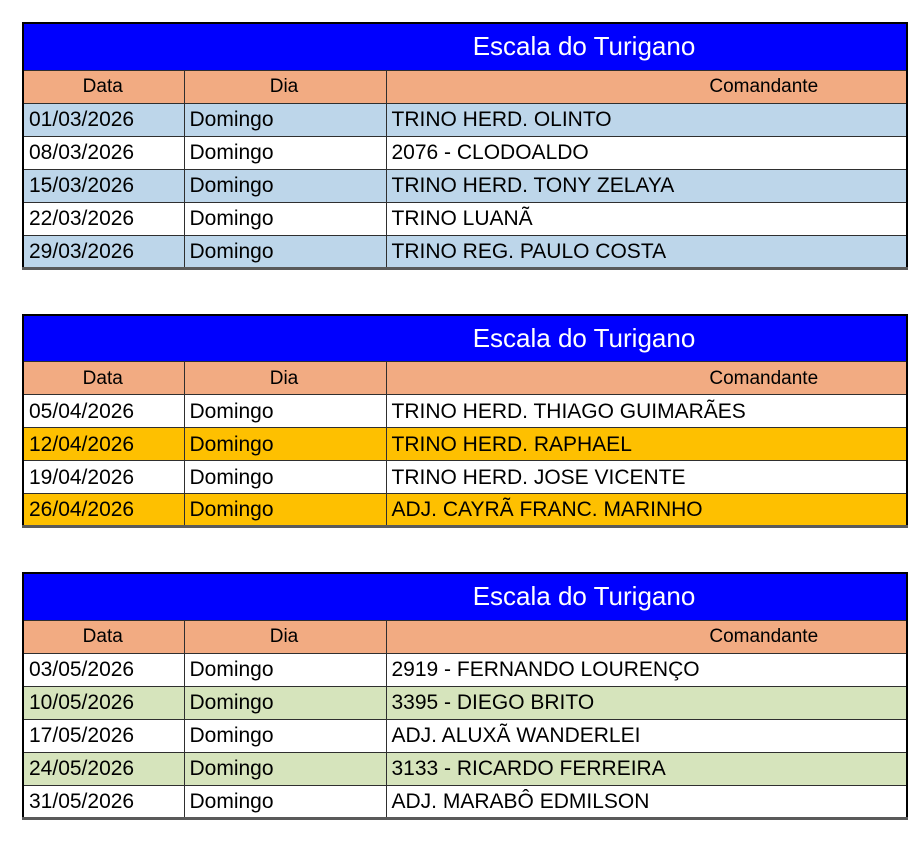 Image resolution: width=910 pixels, height=848 pixels. Describe the element at coordinates (646, 251) in the screenshot. I see `cell-comandante: TRINO REG. PAULO COSTA` at that location.